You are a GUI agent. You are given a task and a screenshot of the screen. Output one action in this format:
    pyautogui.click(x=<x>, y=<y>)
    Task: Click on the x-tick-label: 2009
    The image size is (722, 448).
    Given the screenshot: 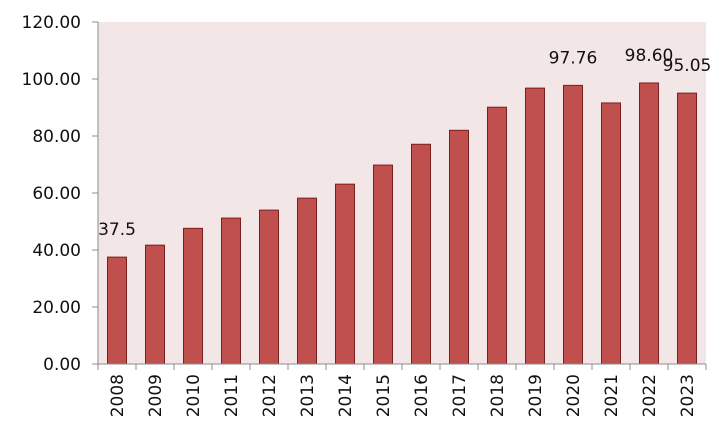 What is the action you would take?
    pyautogui.click(x=156, y=395)
    